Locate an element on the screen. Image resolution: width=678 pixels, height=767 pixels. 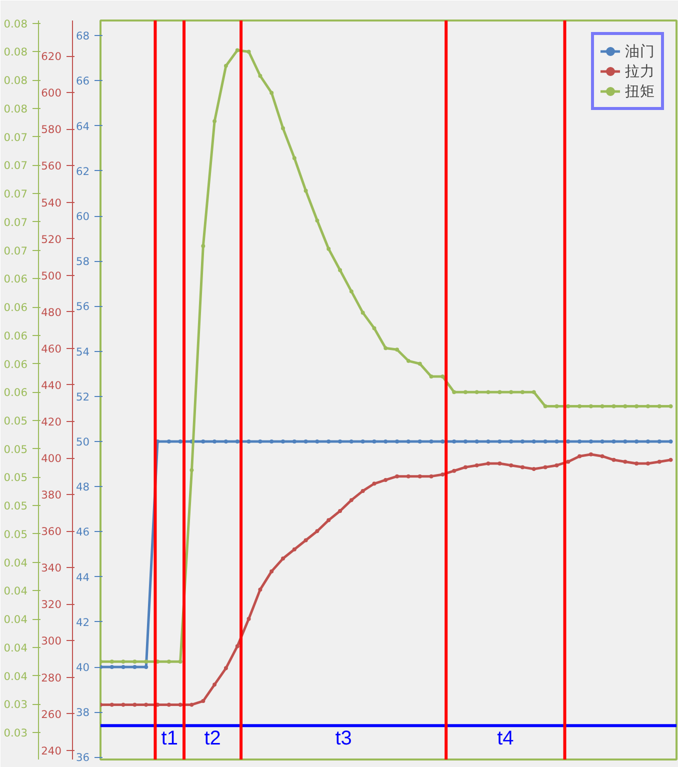
y-tick-label: 38 is located at coordinates (83, 713).